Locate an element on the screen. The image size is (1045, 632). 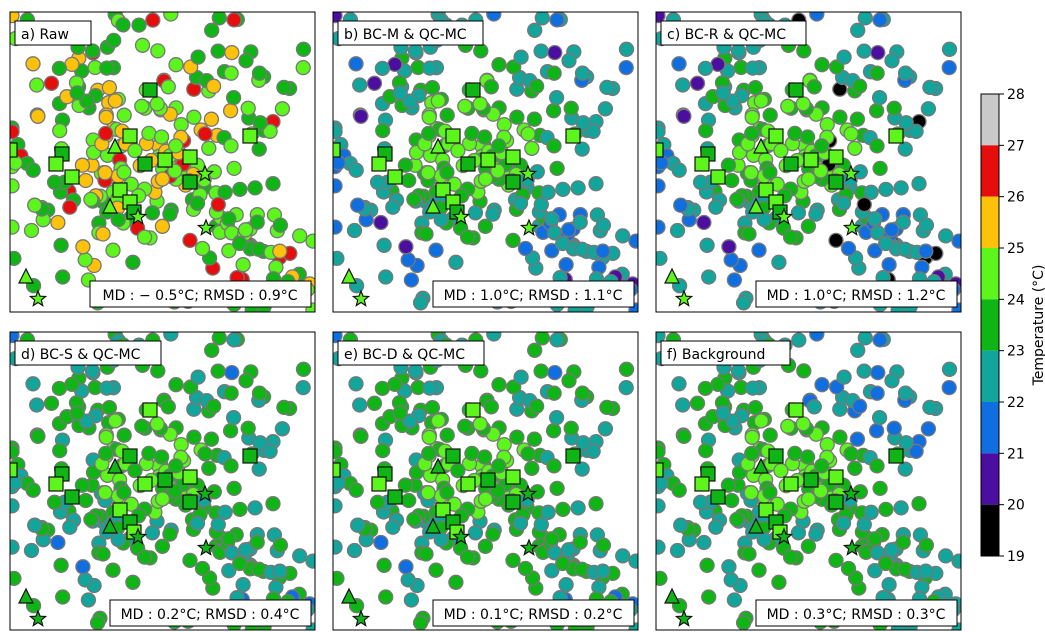
colorbar-blocks is located at coordinates (990, 325).